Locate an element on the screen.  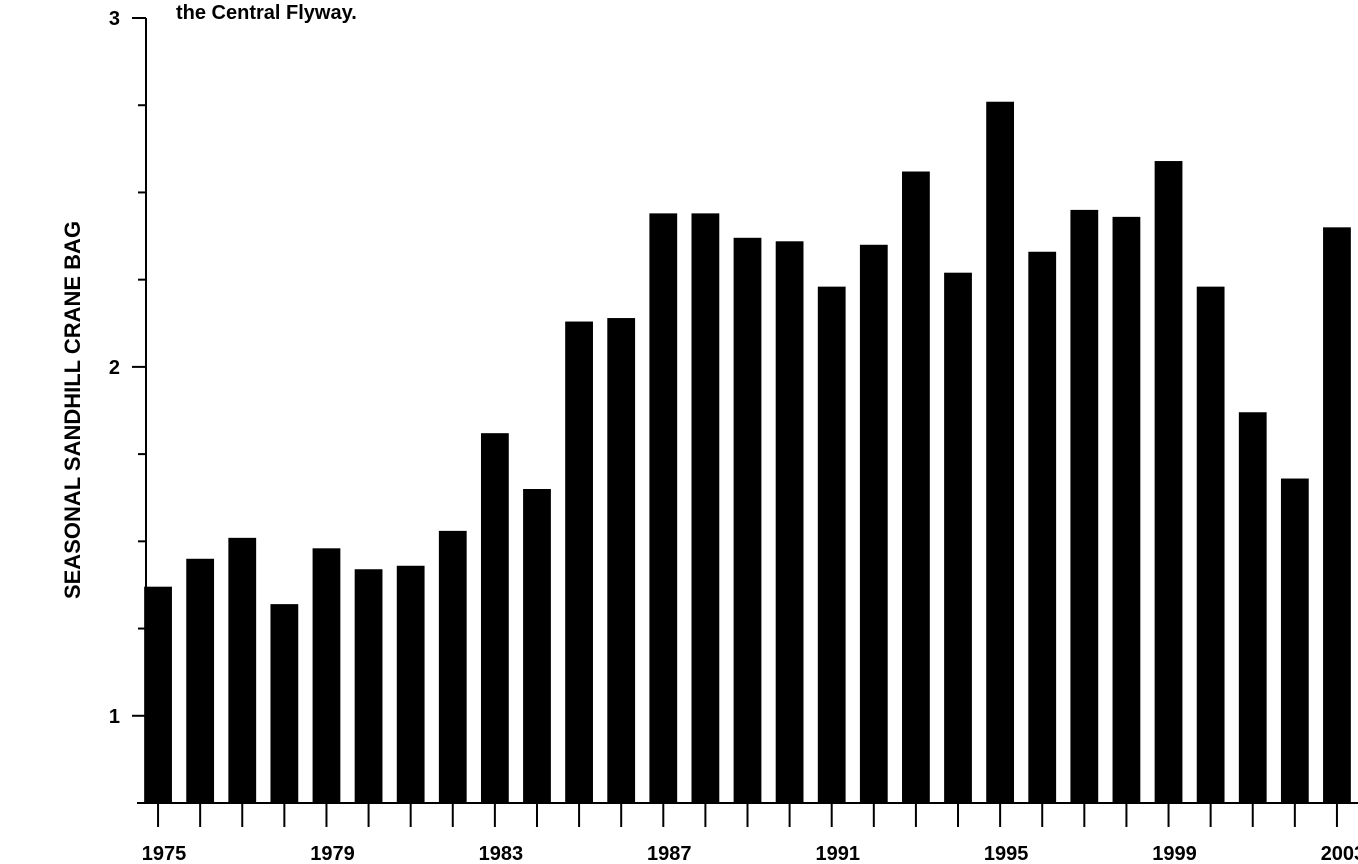
x-tick-label: 1995 is located at coordinates (1006, 853).